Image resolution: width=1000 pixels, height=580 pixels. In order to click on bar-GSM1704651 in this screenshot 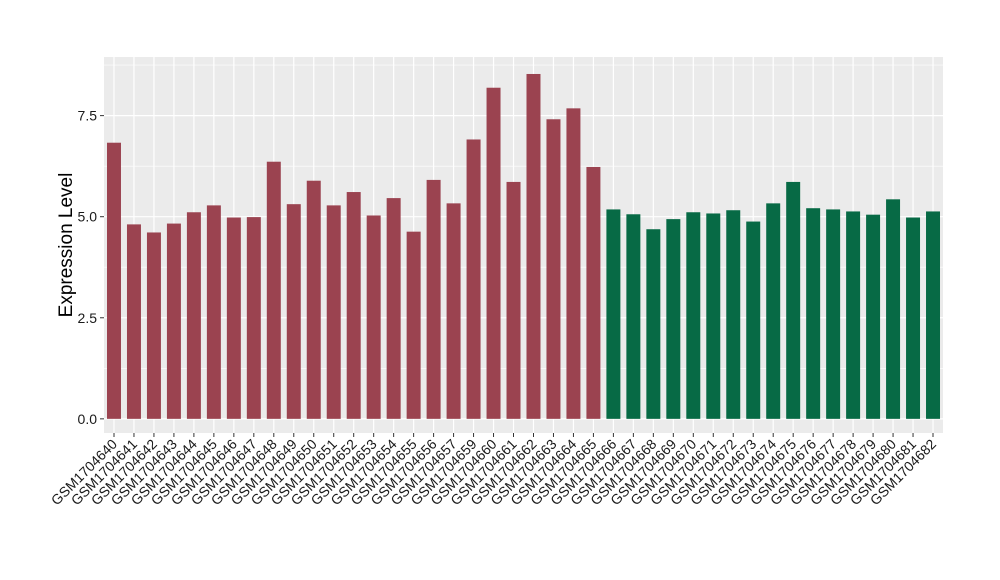, I will do `click(333, 312)`.